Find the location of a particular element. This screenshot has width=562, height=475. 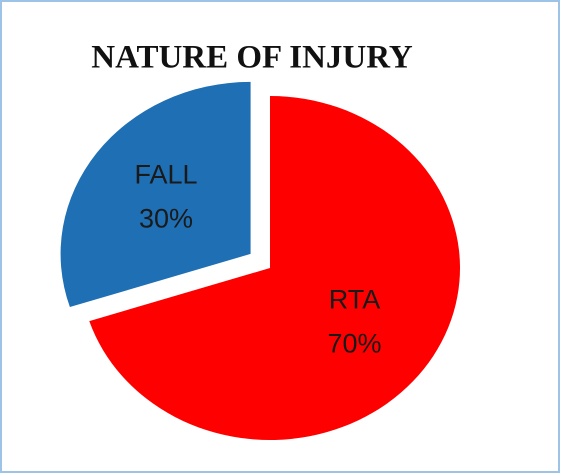

chart-title: NATURE OF INJURY is located at coordinates (252, 58).